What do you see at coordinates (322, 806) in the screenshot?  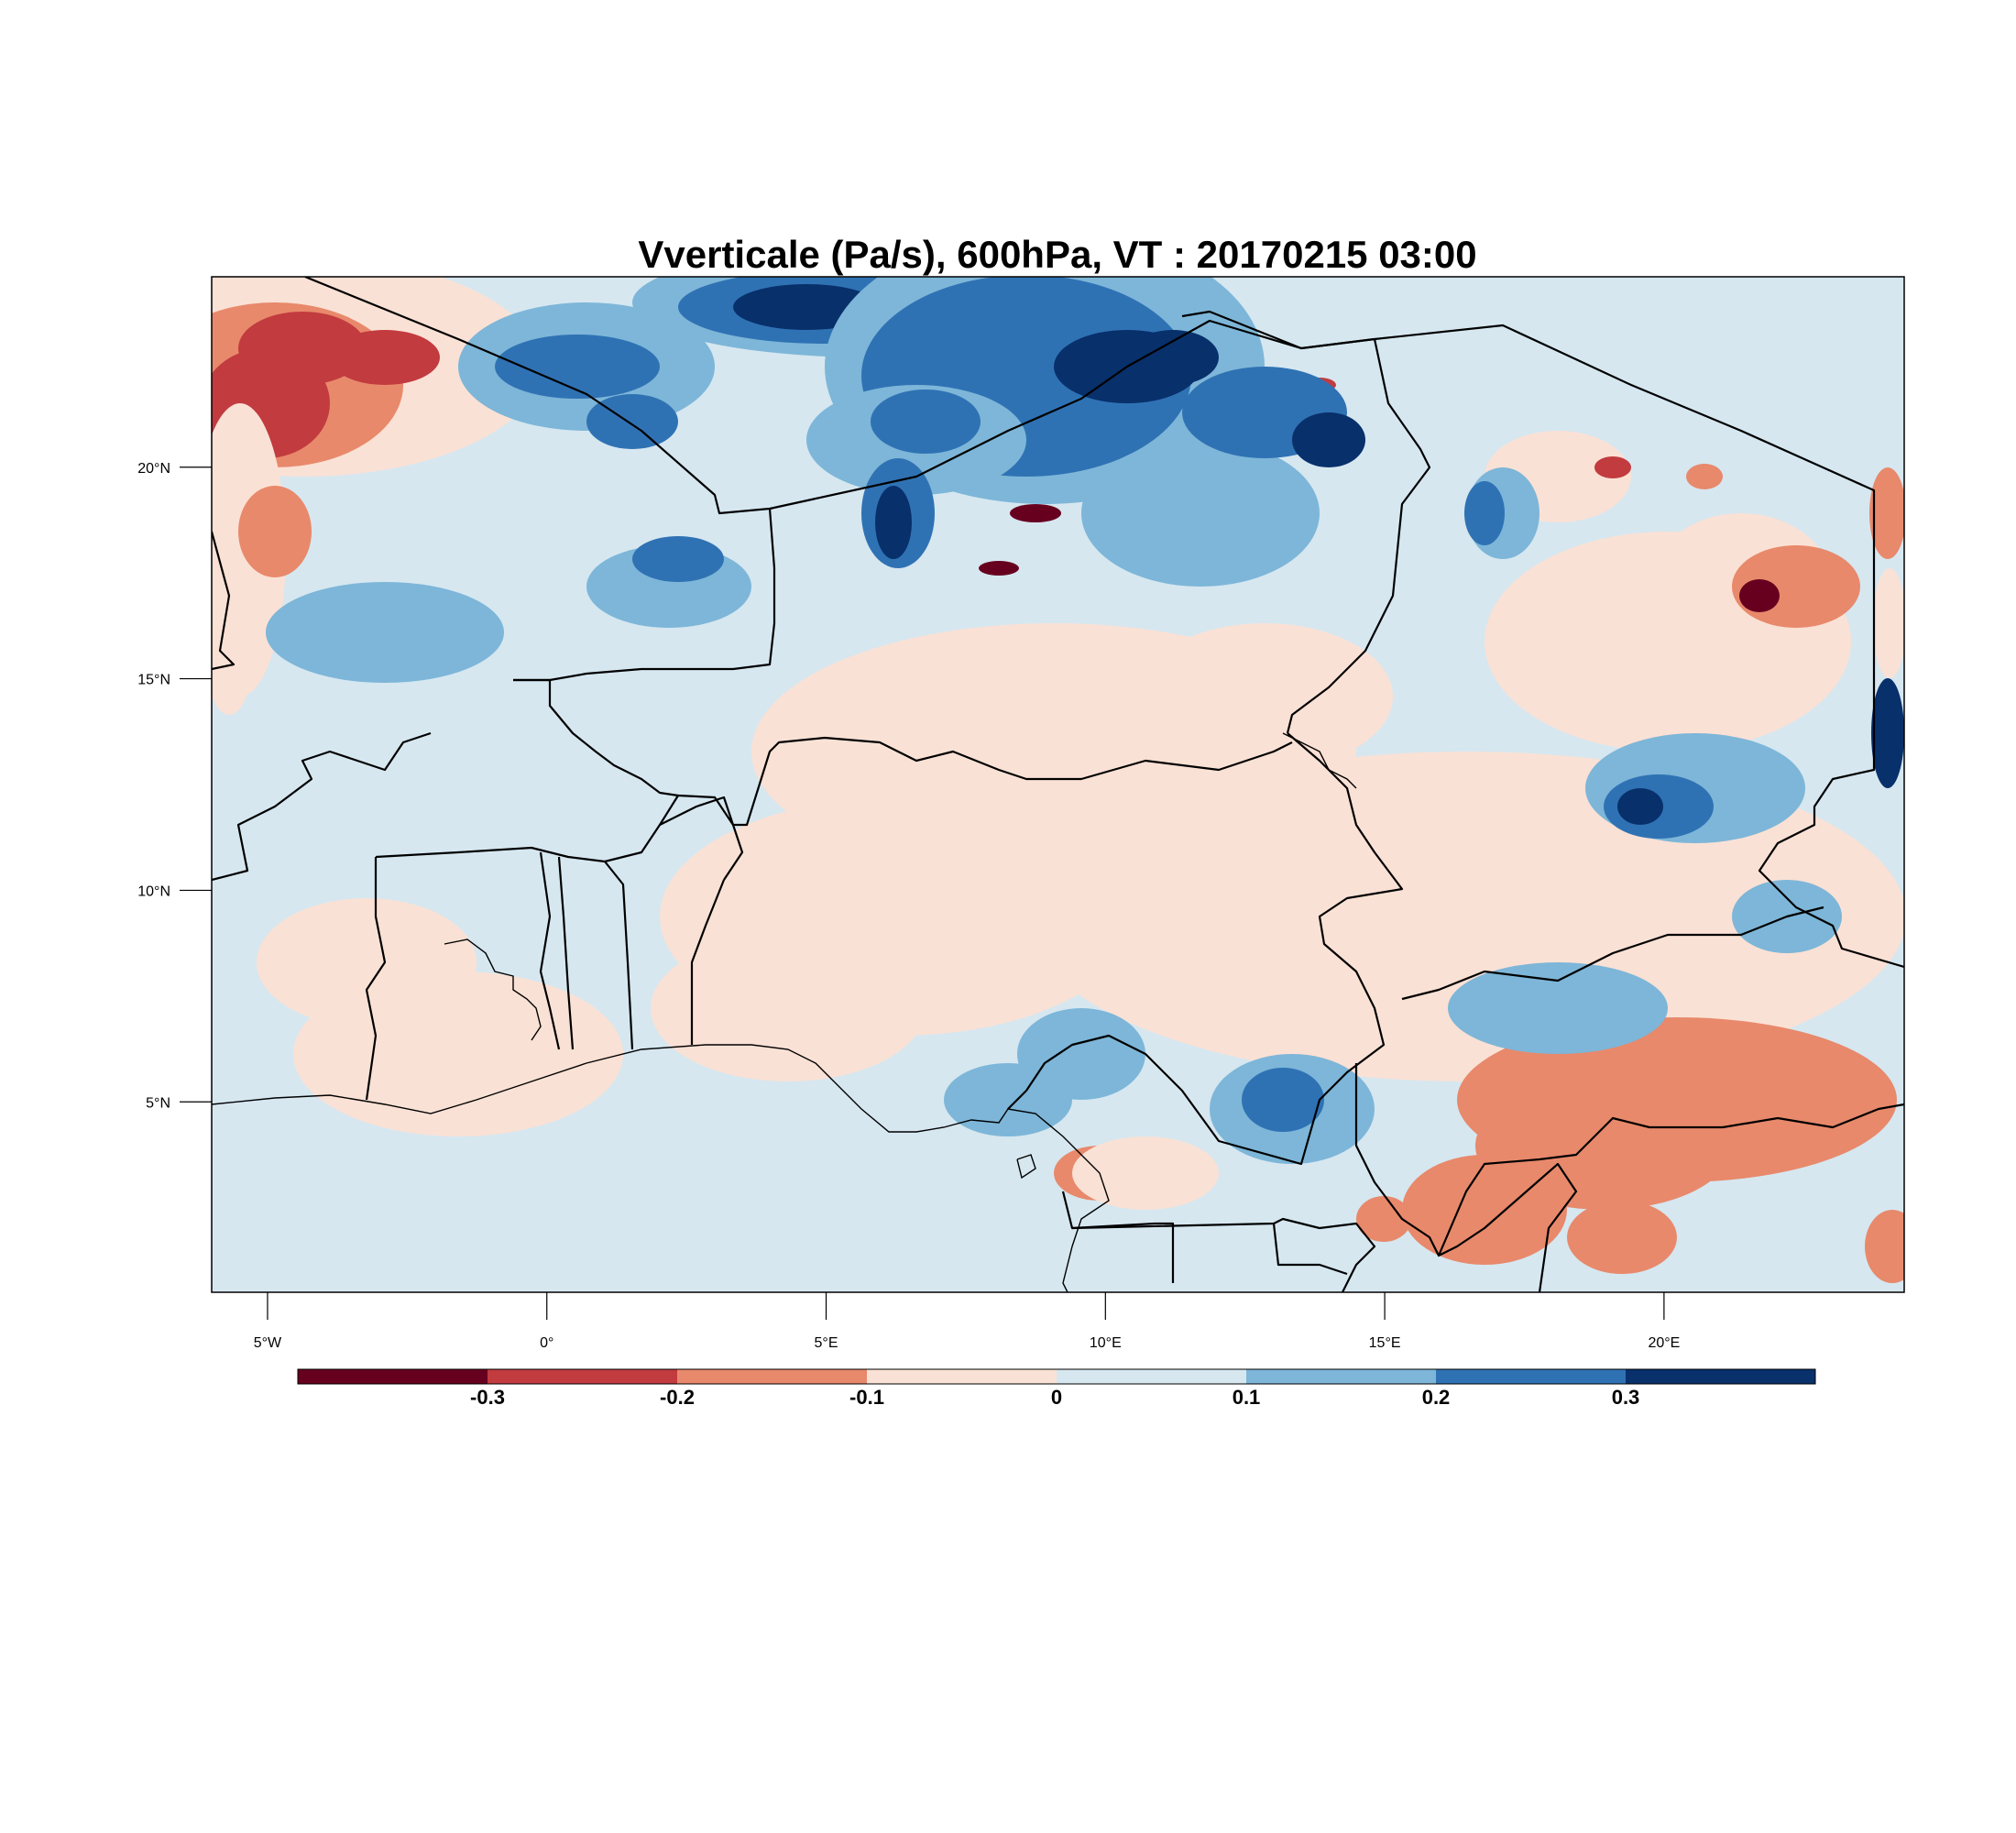 I see `border-mali-guinea` at bounding box center [322, 806].